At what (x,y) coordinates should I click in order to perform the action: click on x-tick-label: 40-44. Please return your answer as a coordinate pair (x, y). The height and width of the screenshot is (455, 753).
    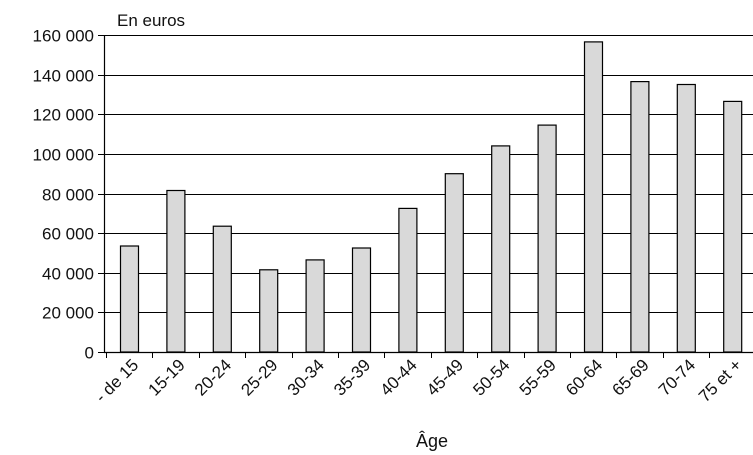
    Looking at the image, I should click on (399, 377).